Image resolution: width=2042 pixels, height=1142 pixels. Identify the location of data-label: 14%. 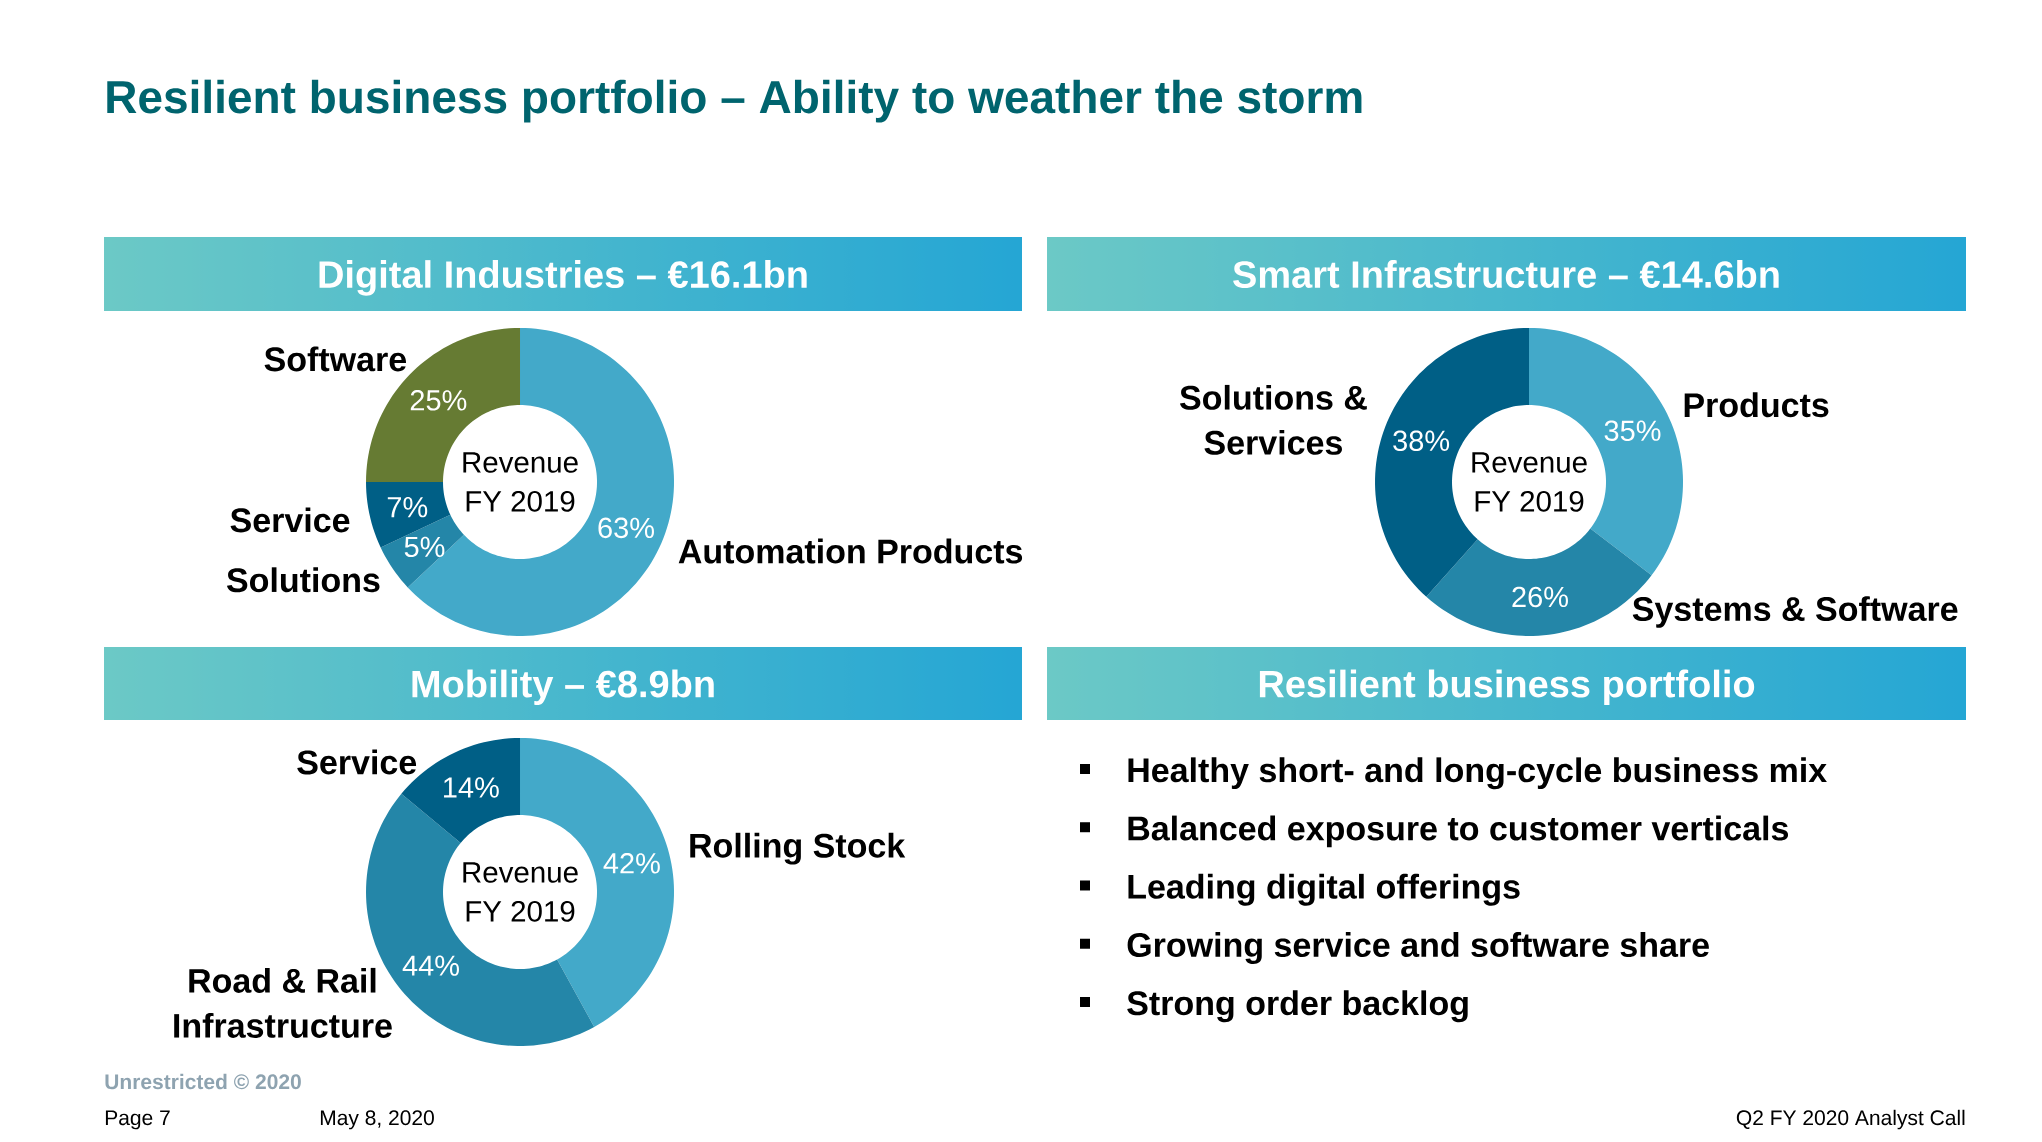
(471, 787).